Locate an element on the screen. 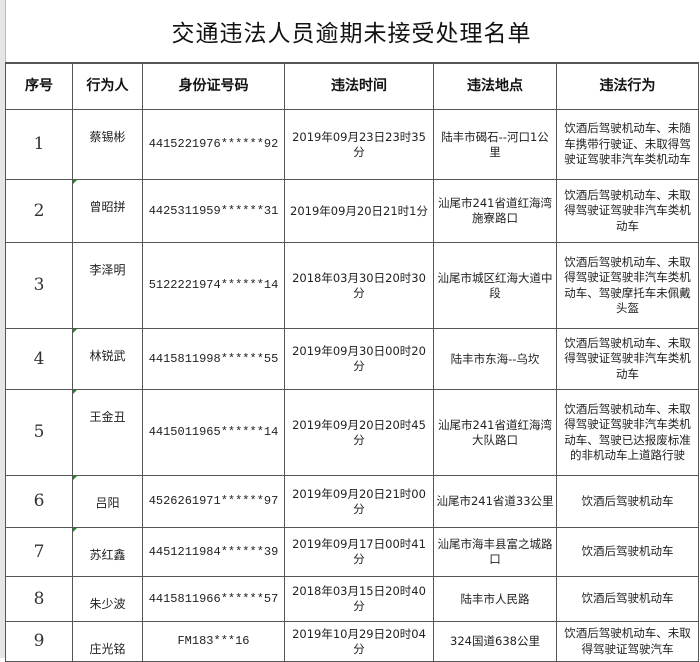 The image size is (700, 662). cell-time: 2019年09月30日00时20分 is located at coordinates (359, 359).